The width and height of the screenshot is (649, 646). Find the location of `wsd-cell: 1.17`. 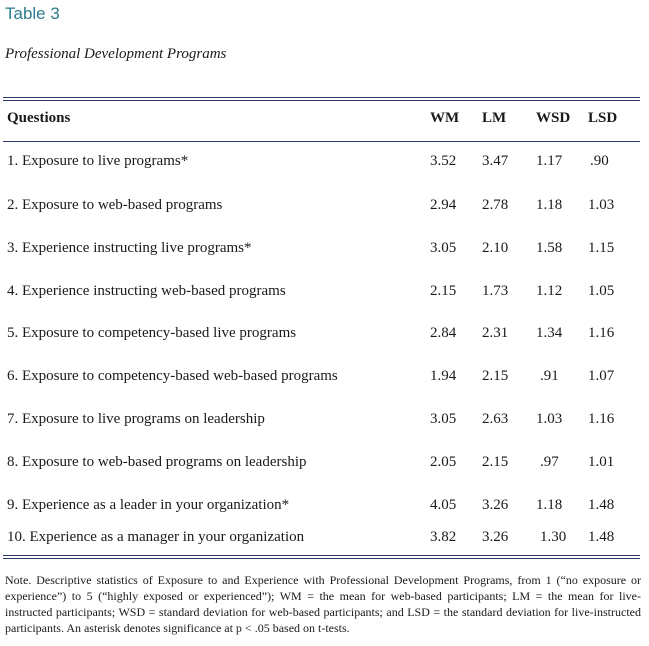

wsd-cell: 1.17 is located at coordinates (549, 161).